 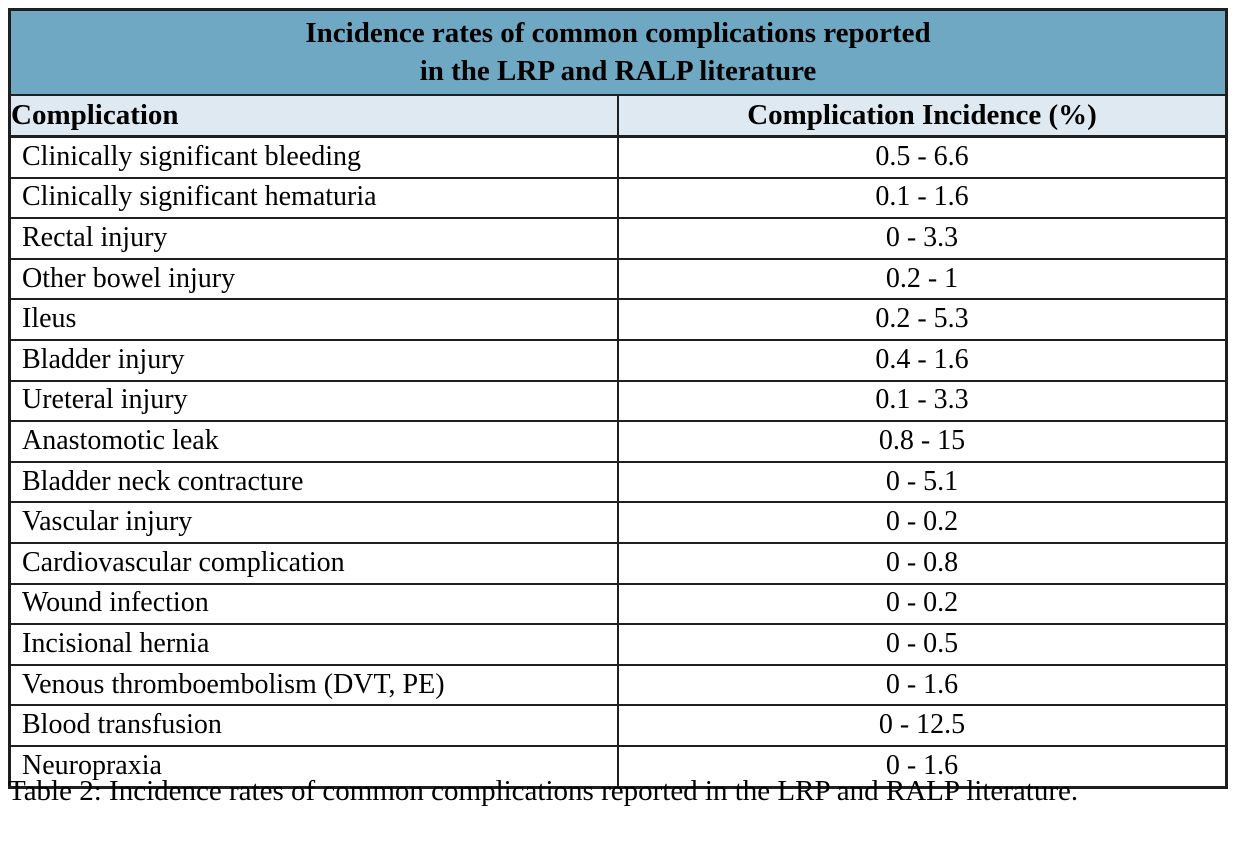 What do you see at coordinates (313, 360) in the screenshot?
I see `complication-cell: Bladder injury` at bounding box center [313, 360].